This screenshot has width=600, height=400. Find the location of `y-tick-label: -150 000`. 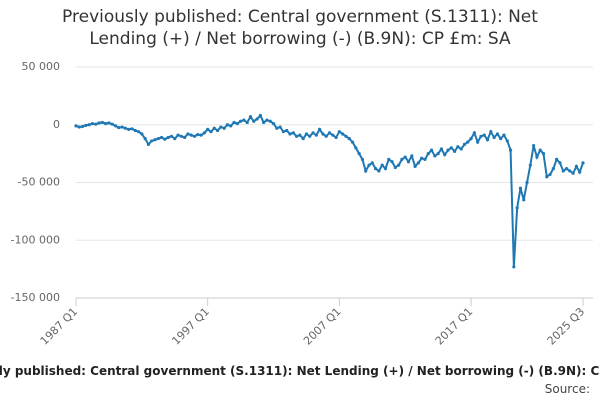

y-tick-label: -150 000 is located at coordinates (35, 297).